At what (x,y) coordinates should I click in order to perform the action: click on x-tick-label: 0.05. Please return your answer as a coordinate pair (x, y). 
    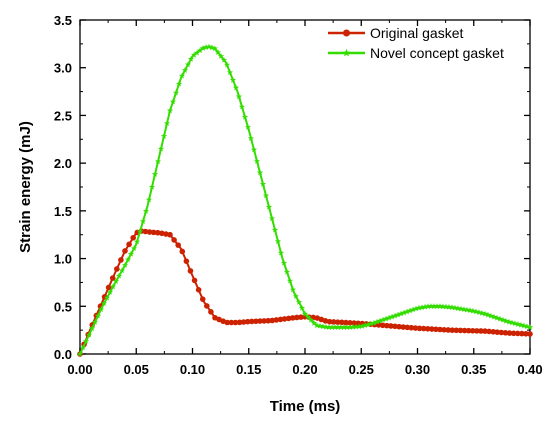
    Looking at the image, I should click on (136, 369).